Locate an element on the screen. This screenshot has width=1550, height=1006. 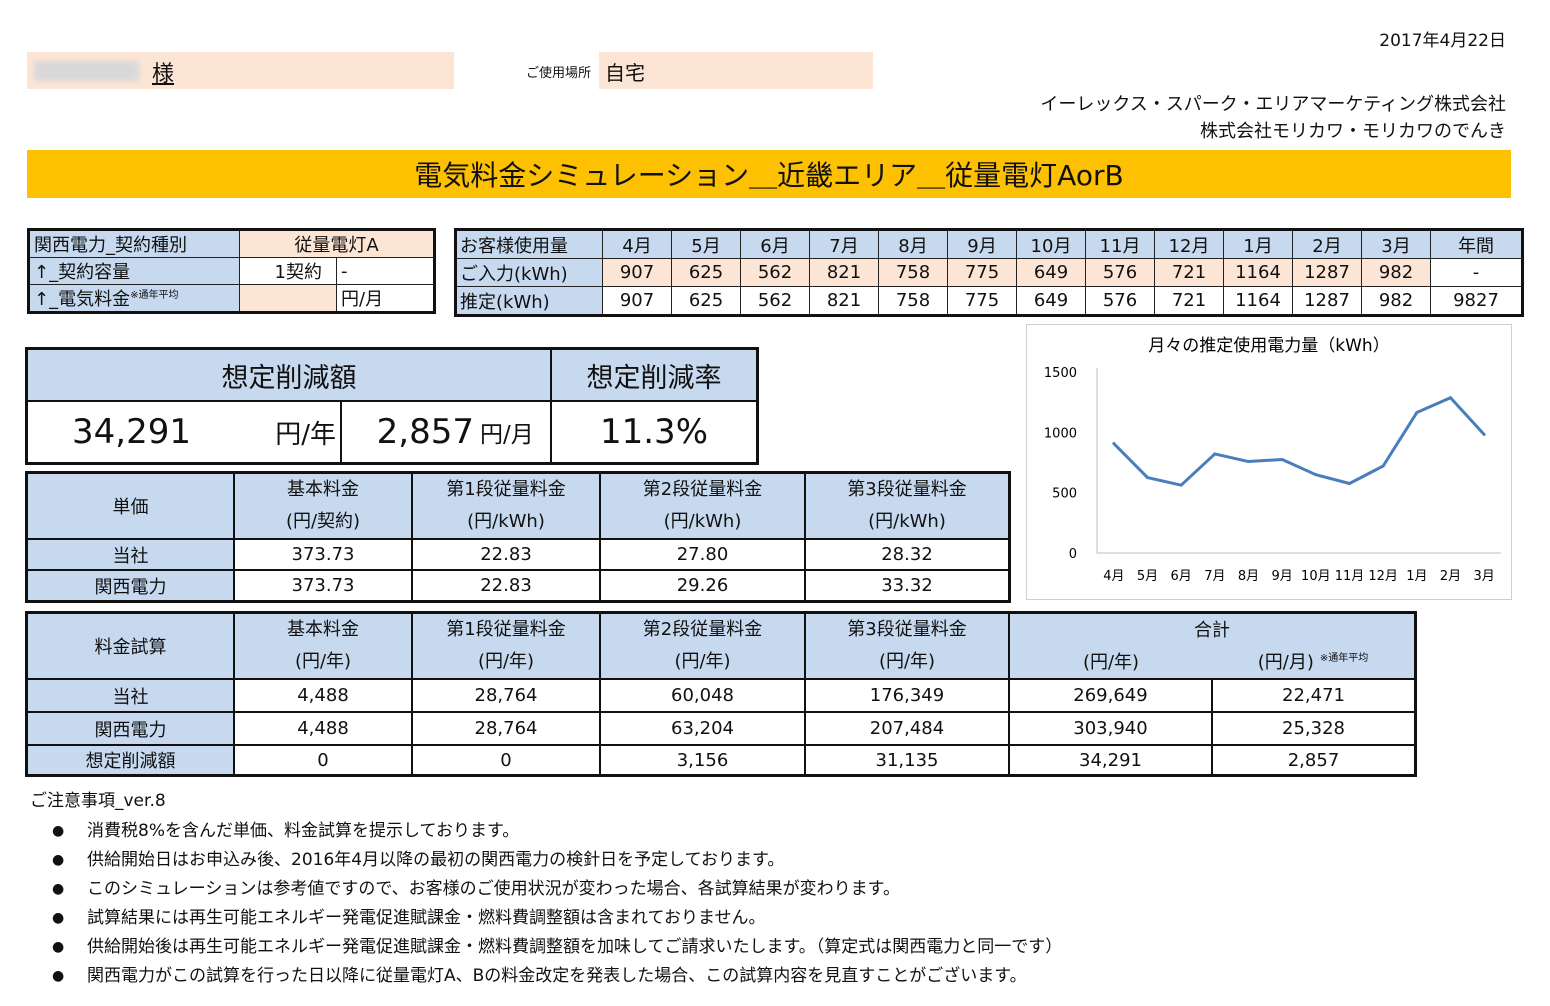
x-tick-label: 2月 is located at coordinates (1450, 576).